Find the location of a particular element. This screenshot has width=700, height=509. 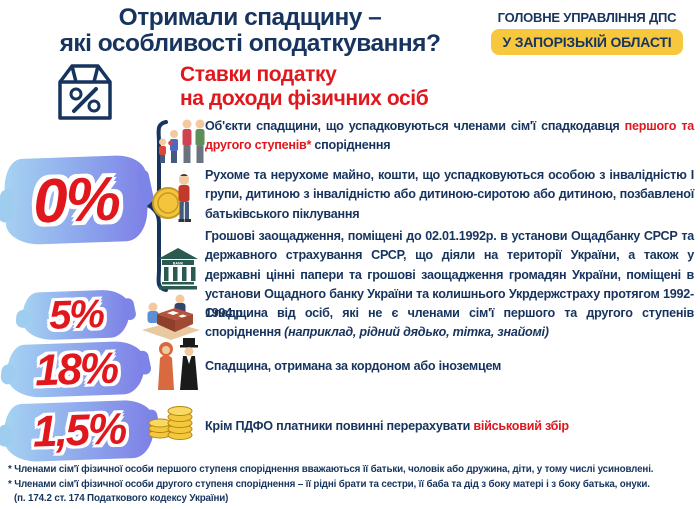

rate-zero-highlight: 0% is located at coordinates (76, 200).